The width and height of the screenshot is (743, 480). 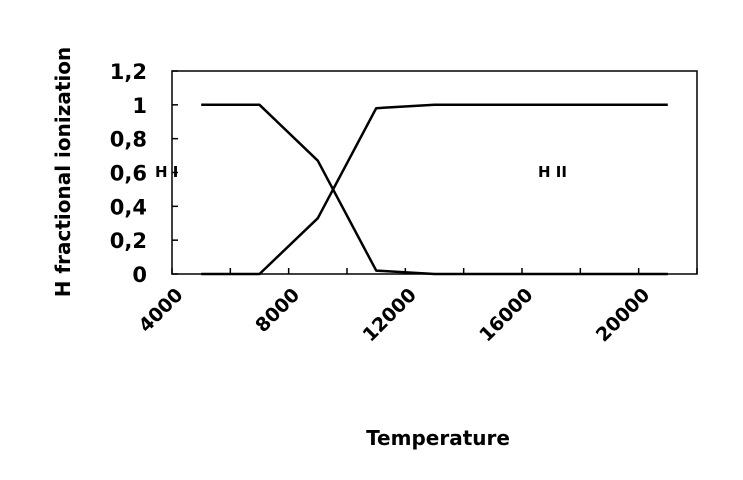 I want to click on y-tick-label: 0,2, so click(x=128, y=241).